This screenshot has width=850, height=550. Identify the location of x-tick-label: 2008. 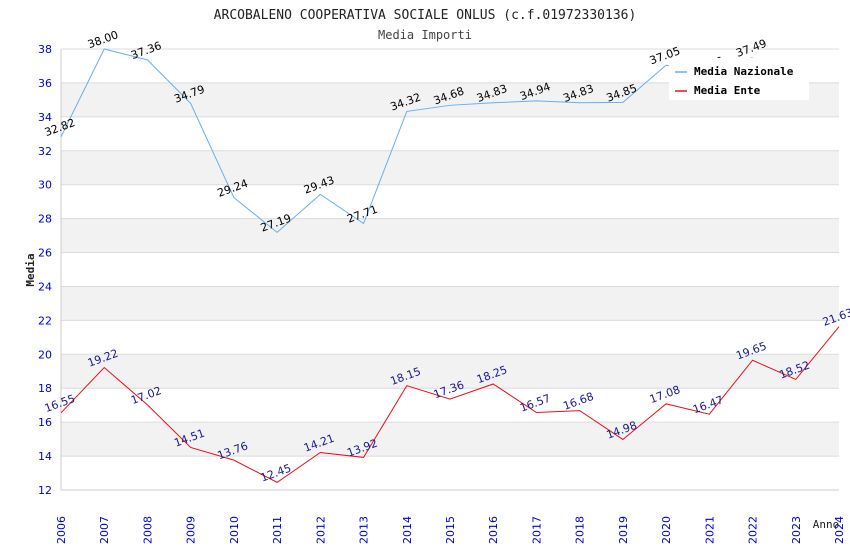
(147, 530).